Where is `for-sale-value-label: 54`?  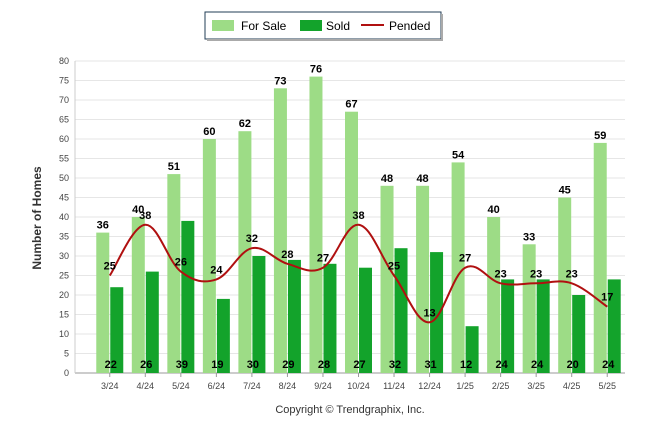 for-sale-value-label: 54 is located at coordinates (458, 155).